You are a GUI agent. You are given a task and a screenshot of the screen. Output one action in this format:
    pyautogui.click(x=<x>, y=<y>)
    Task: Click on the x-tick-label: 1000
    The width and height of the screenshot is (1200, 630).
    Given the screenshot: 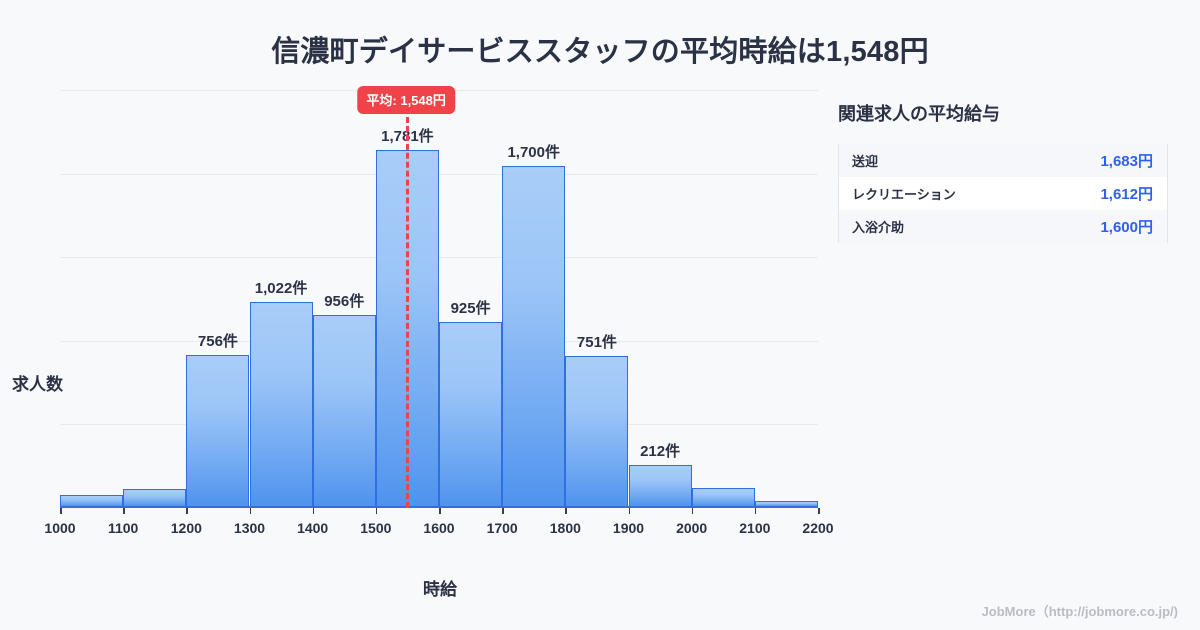 What is the action you would take?
    pyautogui.click(x=60, y=528)
    